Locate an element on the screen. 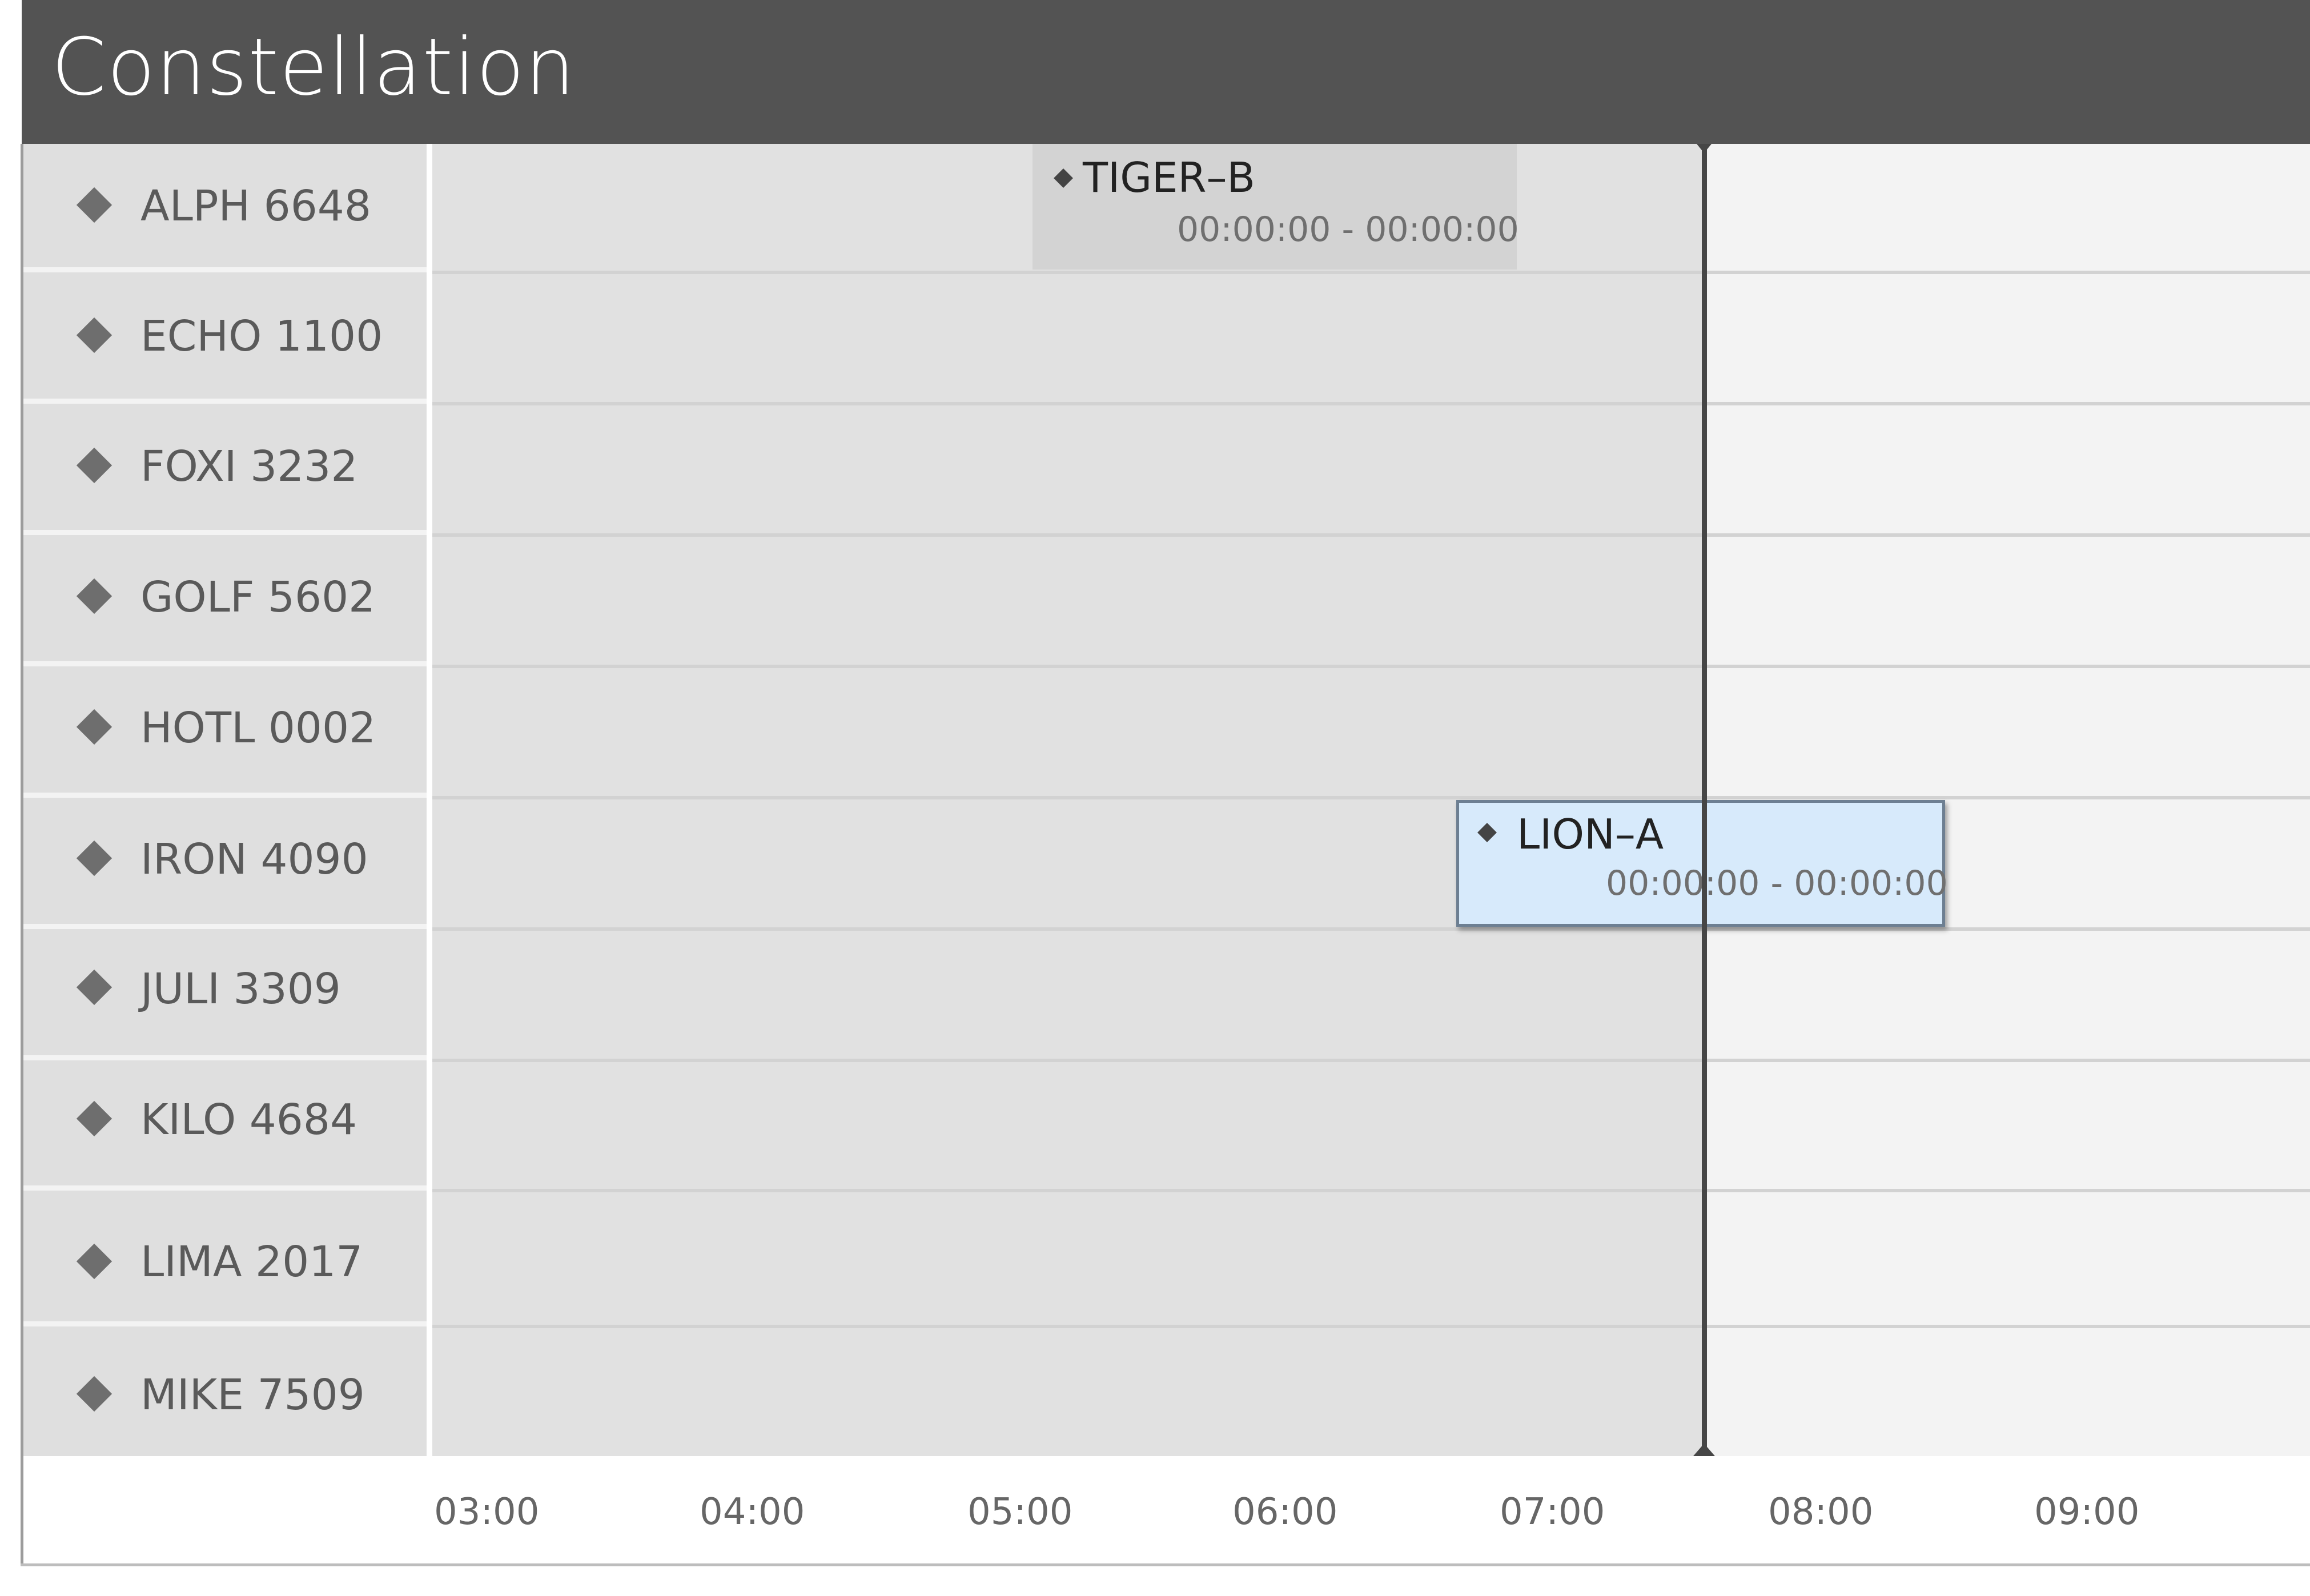  current-time-line is located at coordinates (1704, 800).